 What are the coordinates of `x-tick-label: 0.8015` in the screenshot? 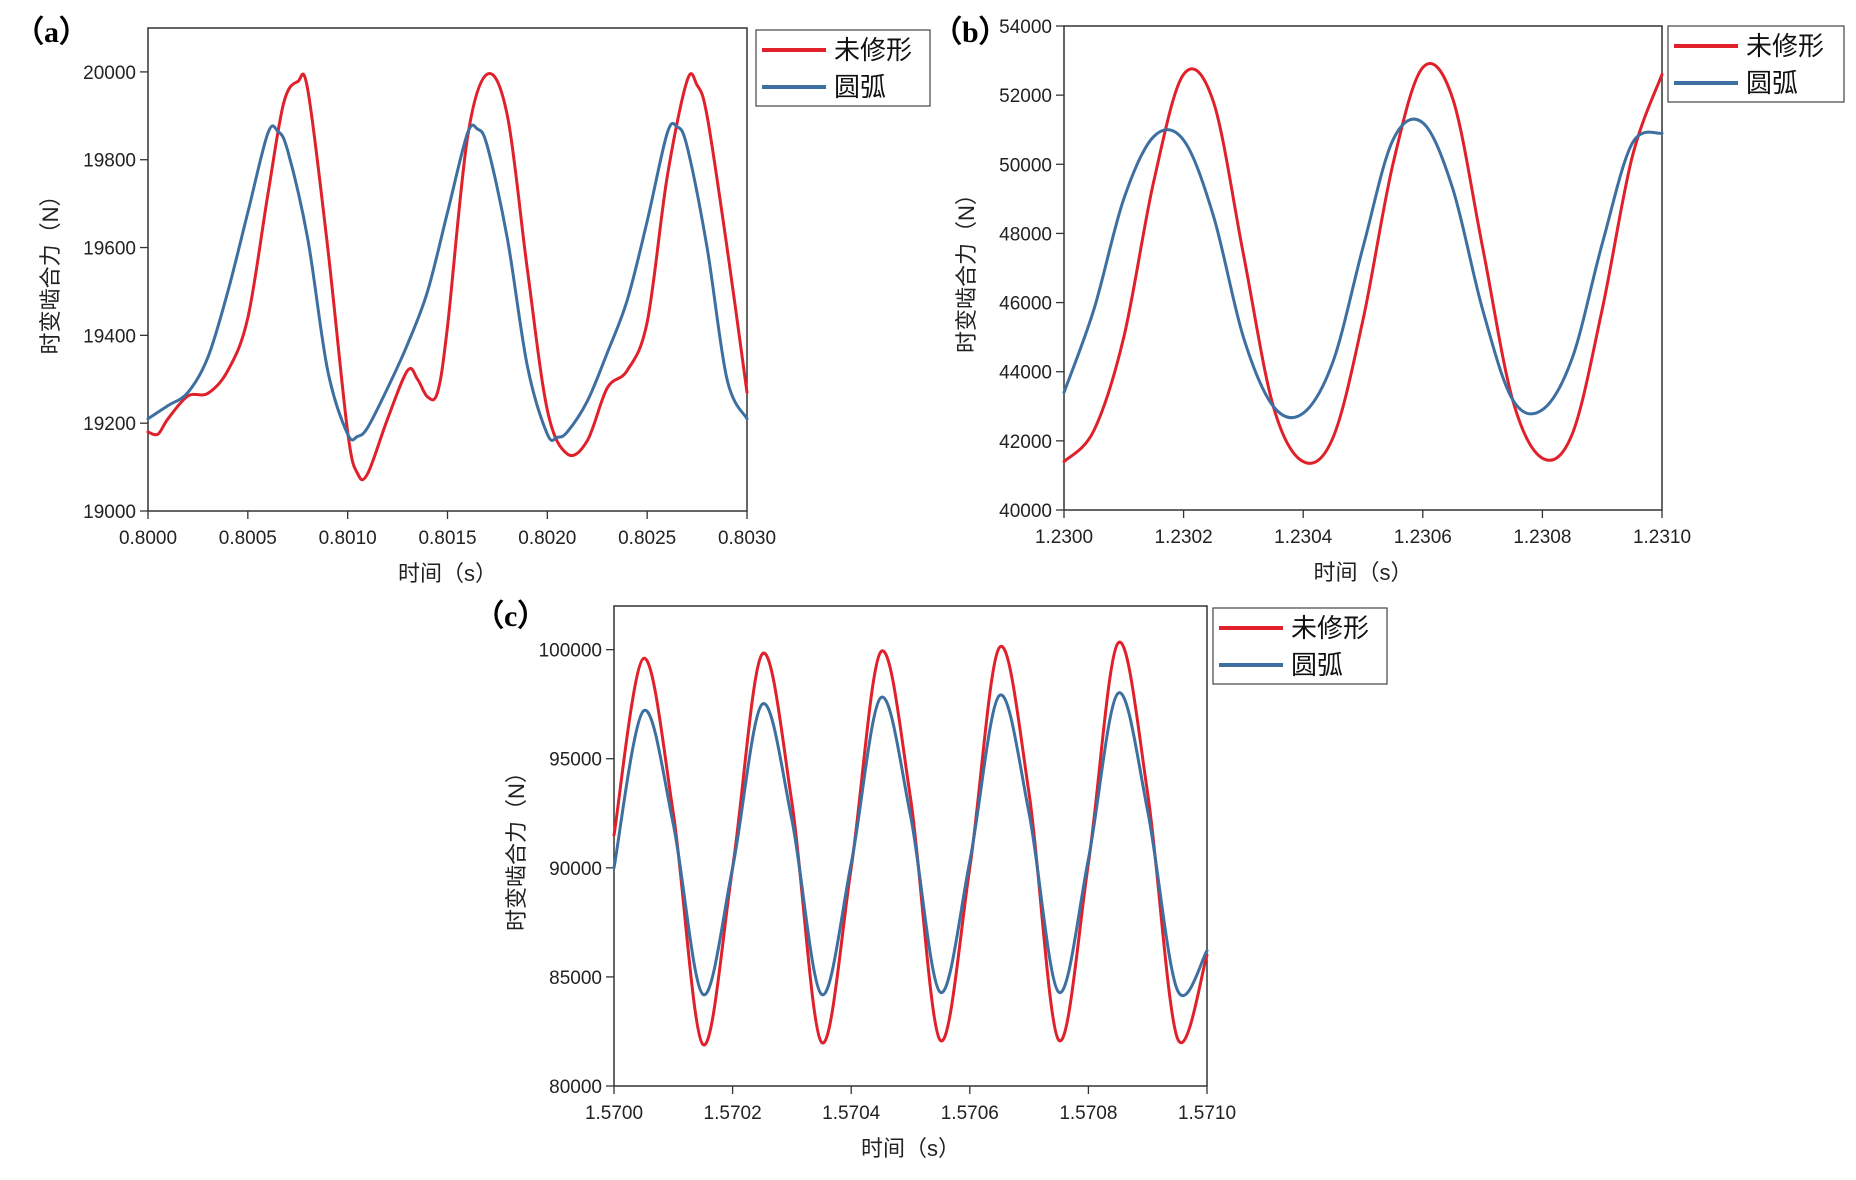 It's located at (447, 538).